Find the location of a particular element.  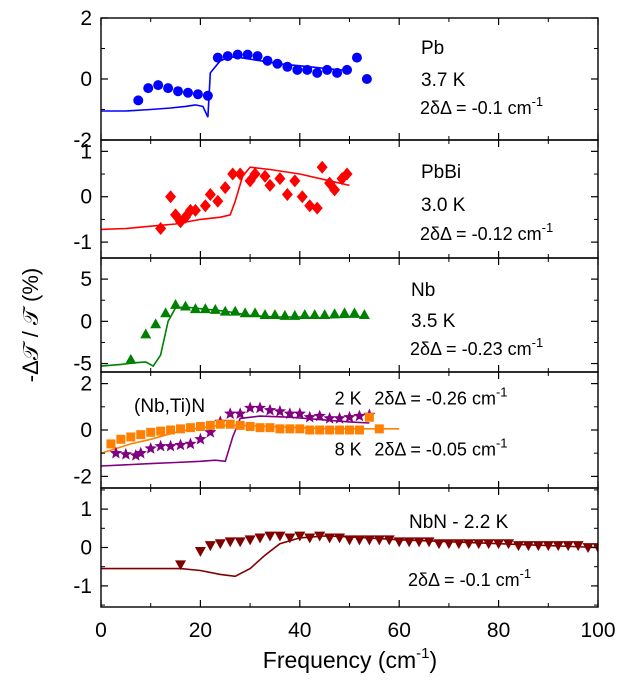

curve-group is located at coordinates (225, 87).